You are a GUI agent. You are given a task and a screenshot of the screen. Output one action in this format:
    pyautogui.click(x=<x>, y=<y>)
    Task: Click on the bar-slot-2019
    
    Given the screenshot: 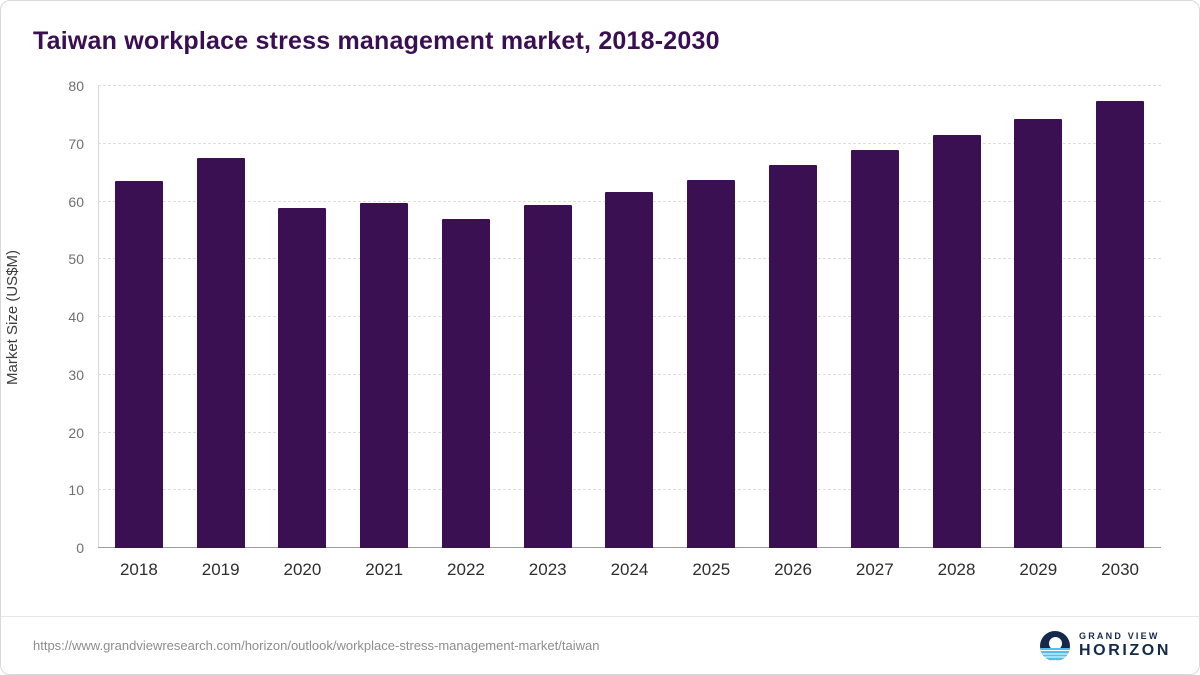 What is the action you would take?
    pyautogui.click(x=221, y=317)
    